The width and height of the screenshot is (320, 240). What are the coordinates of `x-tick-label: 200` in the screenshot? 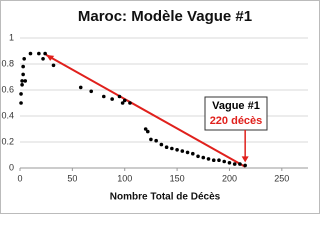 It's located at (229, 178).